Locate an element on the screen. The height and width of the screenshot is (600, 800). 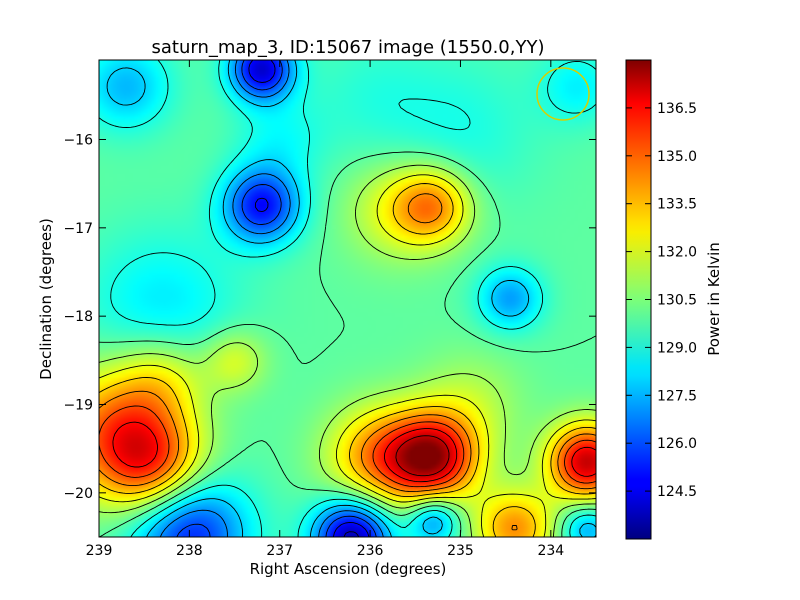
colorbar-tick-label: 133.5 is located at coordinates (677, 205).